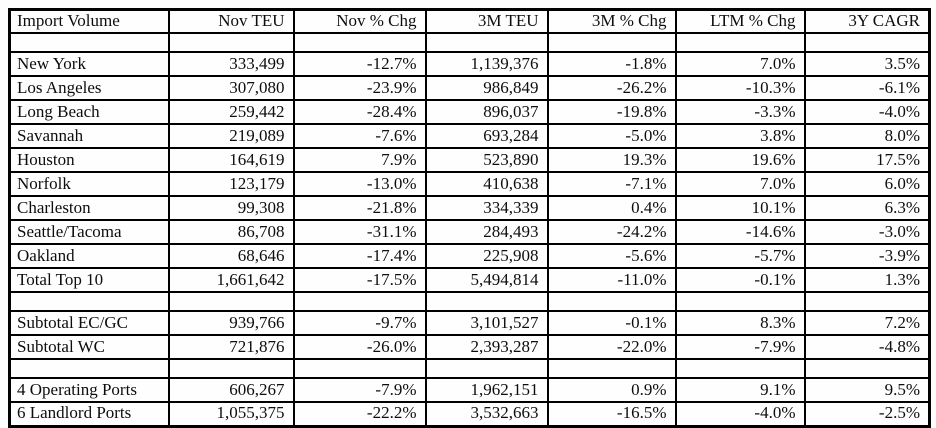 The width and height of the screenshot is (936, 428). Describe the element at coordinates (486, 21) in the screenshot. I see `column-header-3m-teu: 3M TEU` at that location.